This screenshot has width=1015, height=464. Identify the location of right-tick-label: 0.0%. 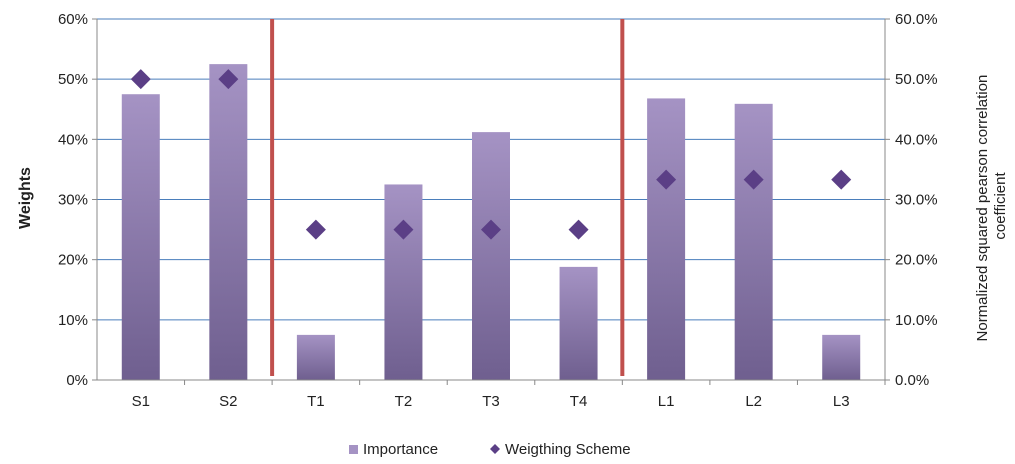
(912, 380).